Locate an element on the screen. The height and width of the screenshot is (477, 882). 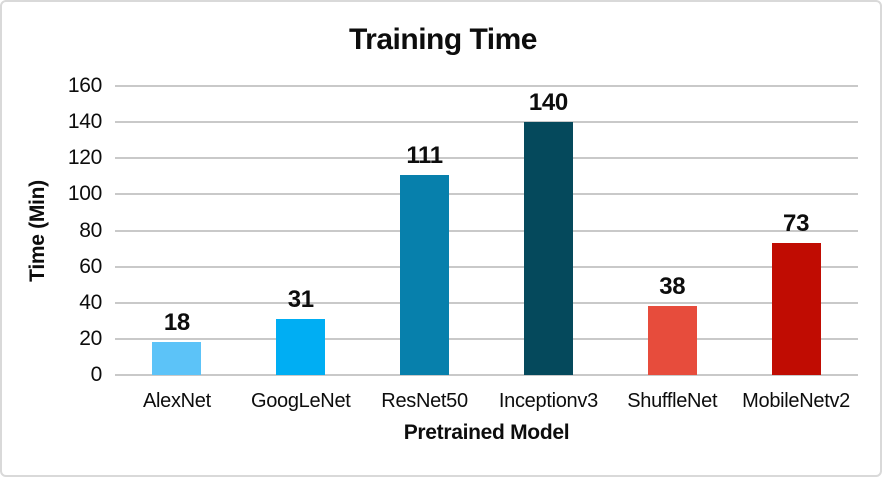
bar-value-resnet50: 111 is located at coordinates (424, 155).